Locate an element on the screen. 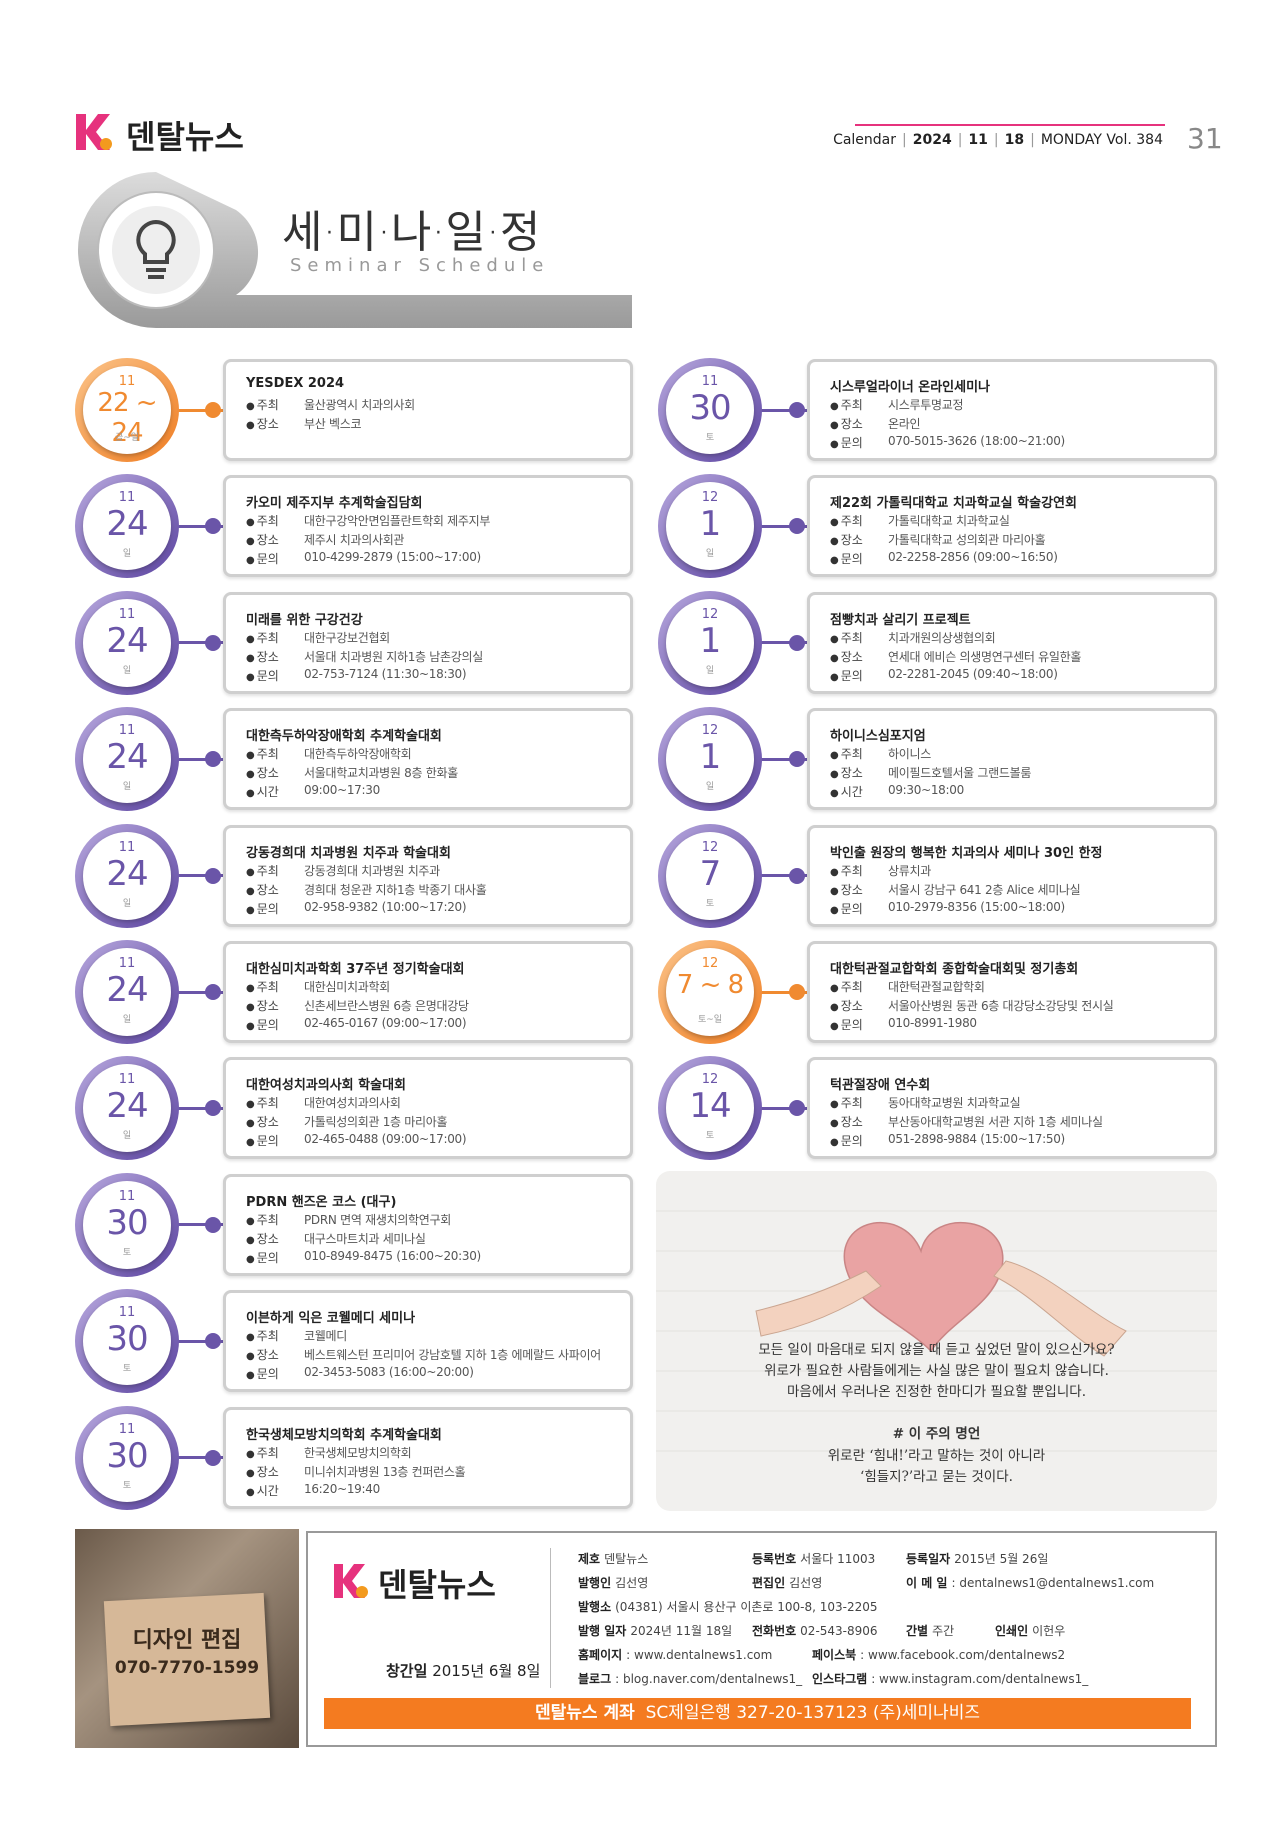  info-value: : www.dentalnews1.com is located at coordinates (699, 1655).